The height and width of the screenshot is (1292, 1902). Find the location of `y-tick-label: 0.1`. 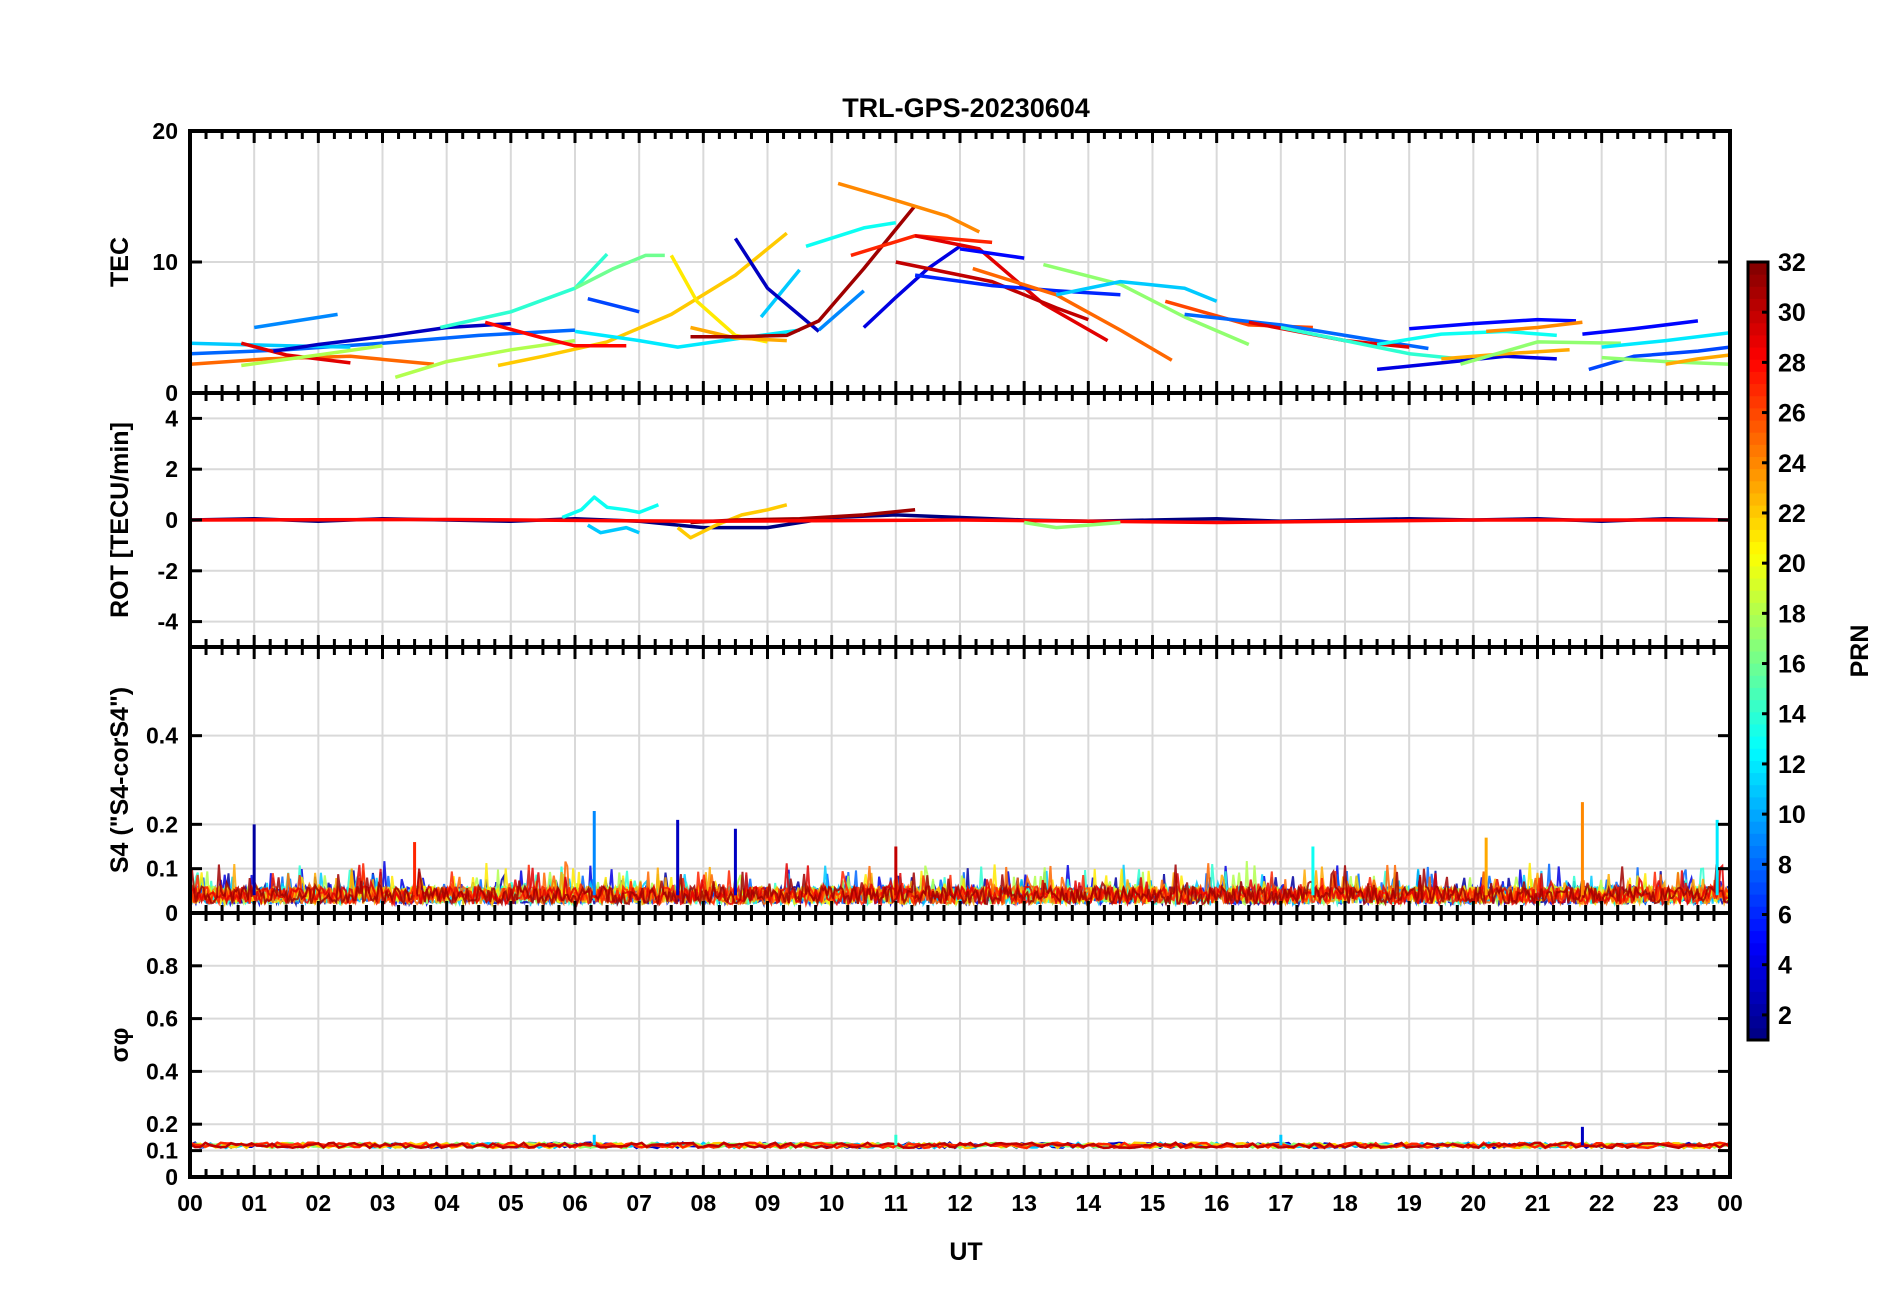

y-tick-label: 0.1 is located at coordinates (162, 1151).